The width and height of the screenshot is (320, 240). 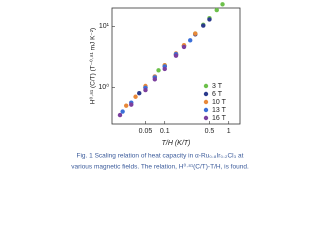 What do you see at coordinates (210, 131) in the screenshot?
I see `x-tick-label: 0.5` at bounding box center [210, 131].